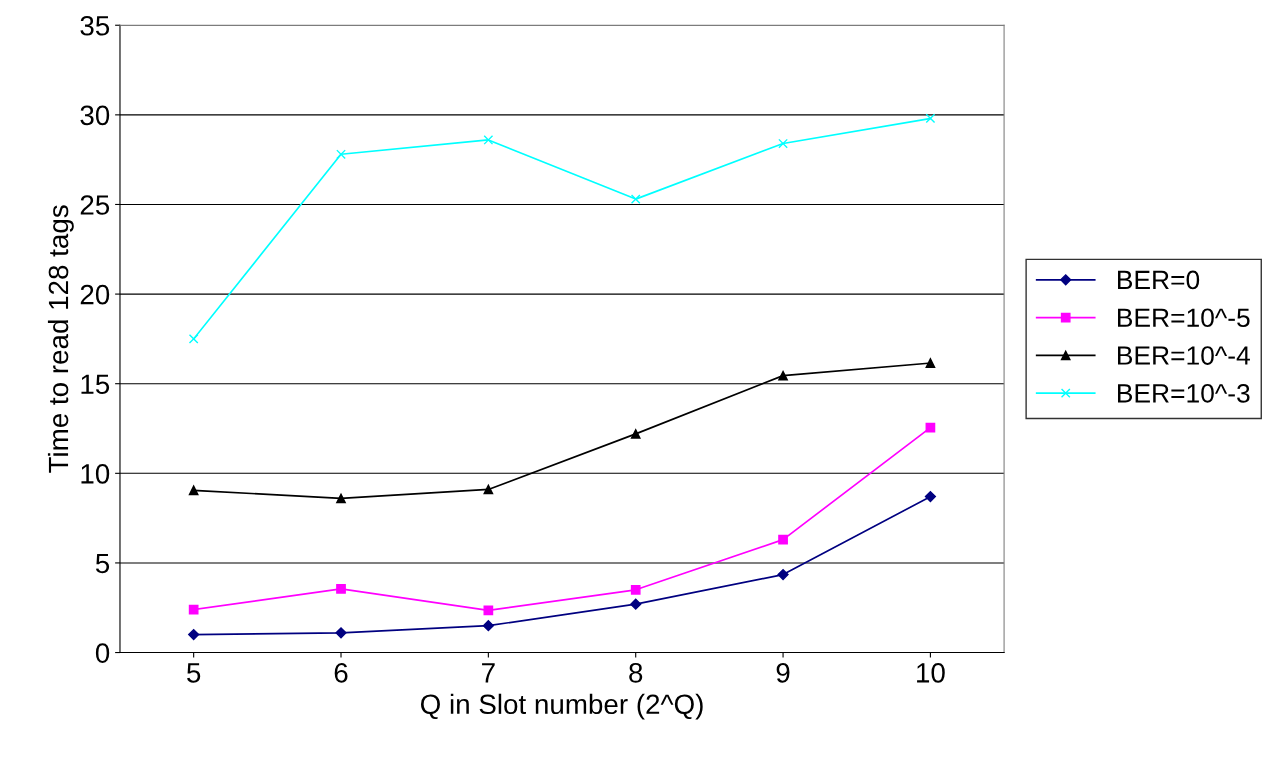 The width and height of the screenshot is (1263, 765). What do you see at coordinates (488, 673) in the screenshot?
I see `x-tick-label: 7` at bounding box center [488, 673].